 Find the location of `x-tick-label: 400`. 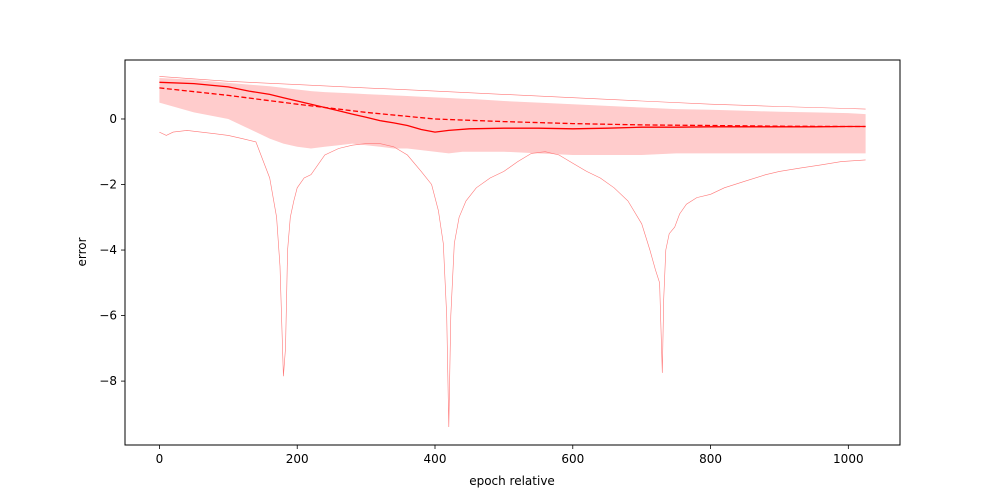

x-tick-label: 400 is located at coordinates (435, 459).